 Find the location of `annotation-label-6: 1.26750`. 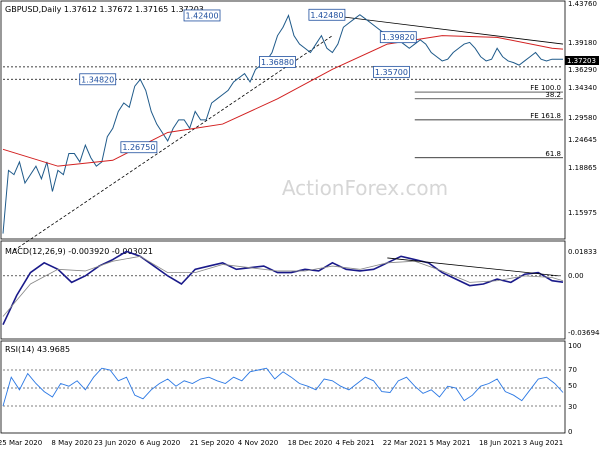

annotation-label-6: 1.26750 is located at coordinates (138, 147).